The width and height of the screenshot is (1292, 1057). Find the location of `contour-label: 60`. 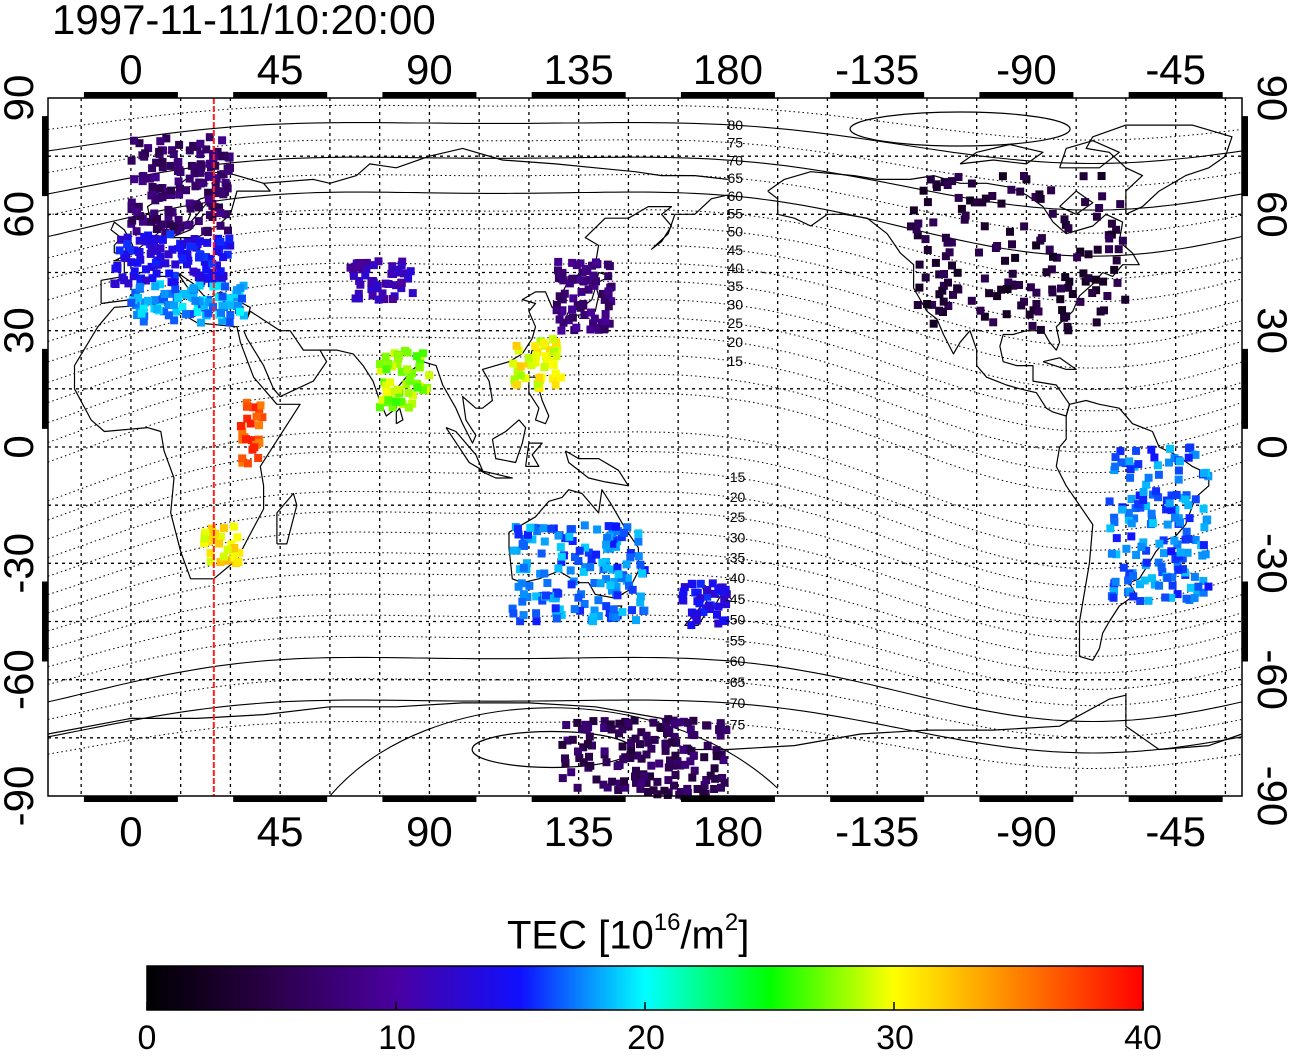

contour-label: 60 is located at coordinates (735, 196).